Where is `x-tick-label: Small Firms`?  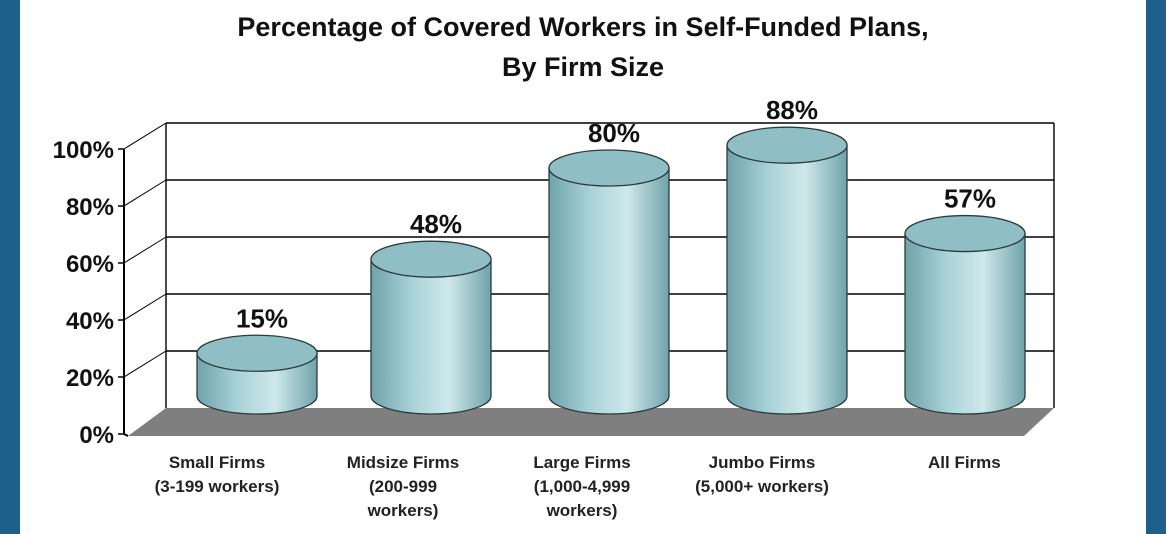 x-tick-label: Small Firms is located at coordinates (217, 462).